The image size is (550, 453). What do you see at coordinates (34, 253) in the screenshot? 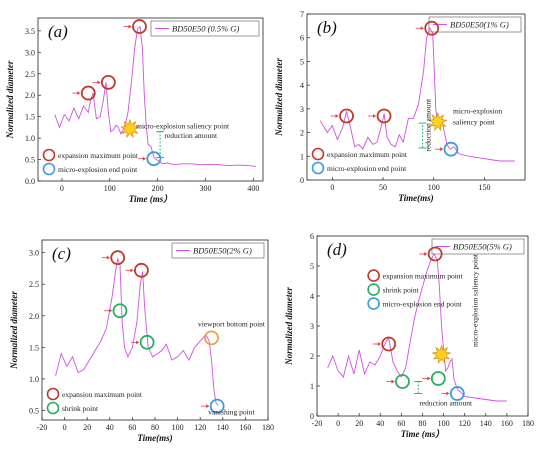
I see `y-tick-label: 3.0` at bounding box center [34, 253].